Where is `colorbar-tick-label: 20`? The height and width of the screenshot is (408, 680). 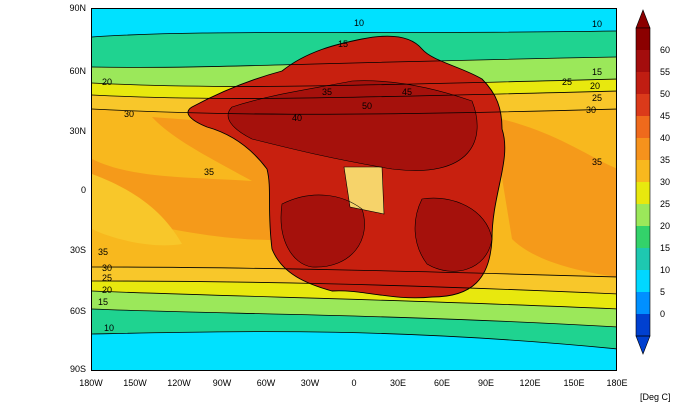 colorbar-tick-label: 20 is located at coordinates (665, 226).